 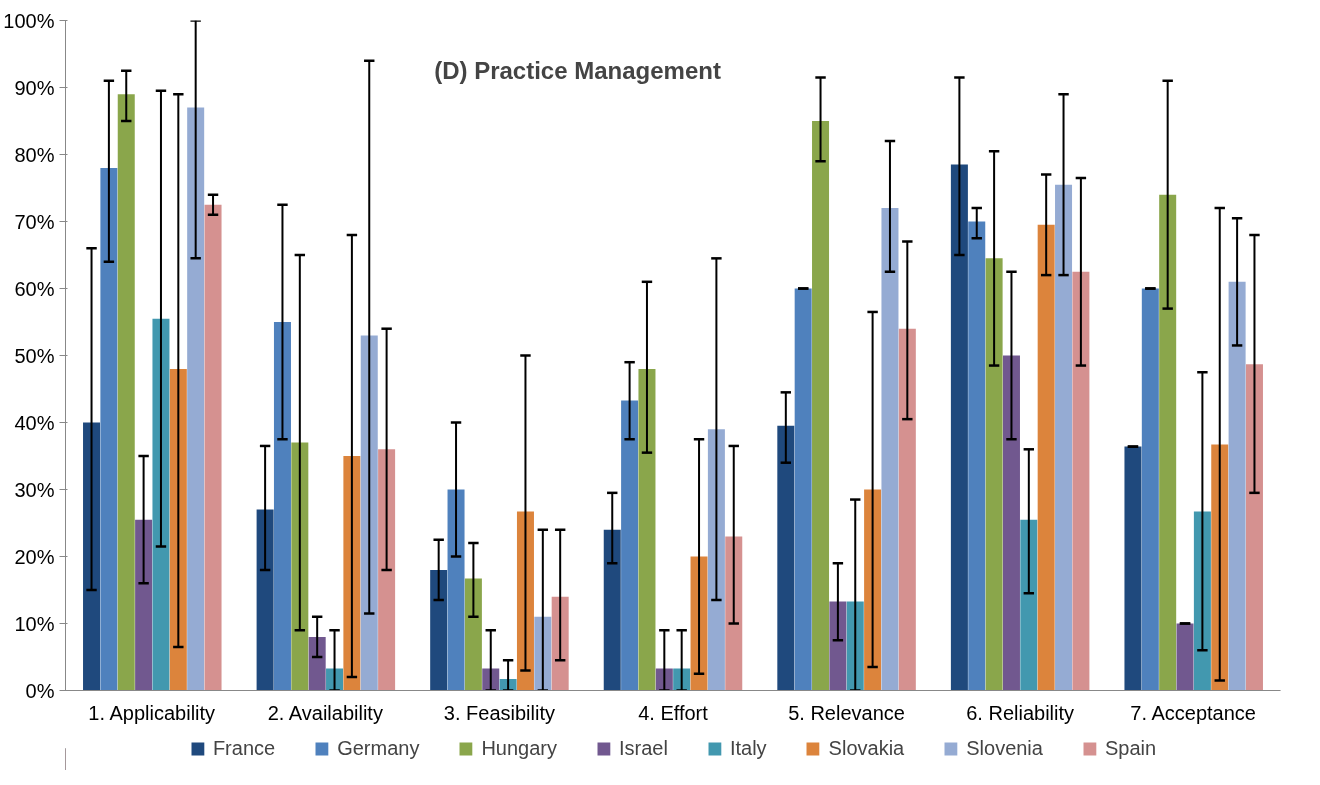 What do you see at coordinates (34, 355) in the screenshot?
I see `y-tick-label: 50%` at bounding box center [34, 355].